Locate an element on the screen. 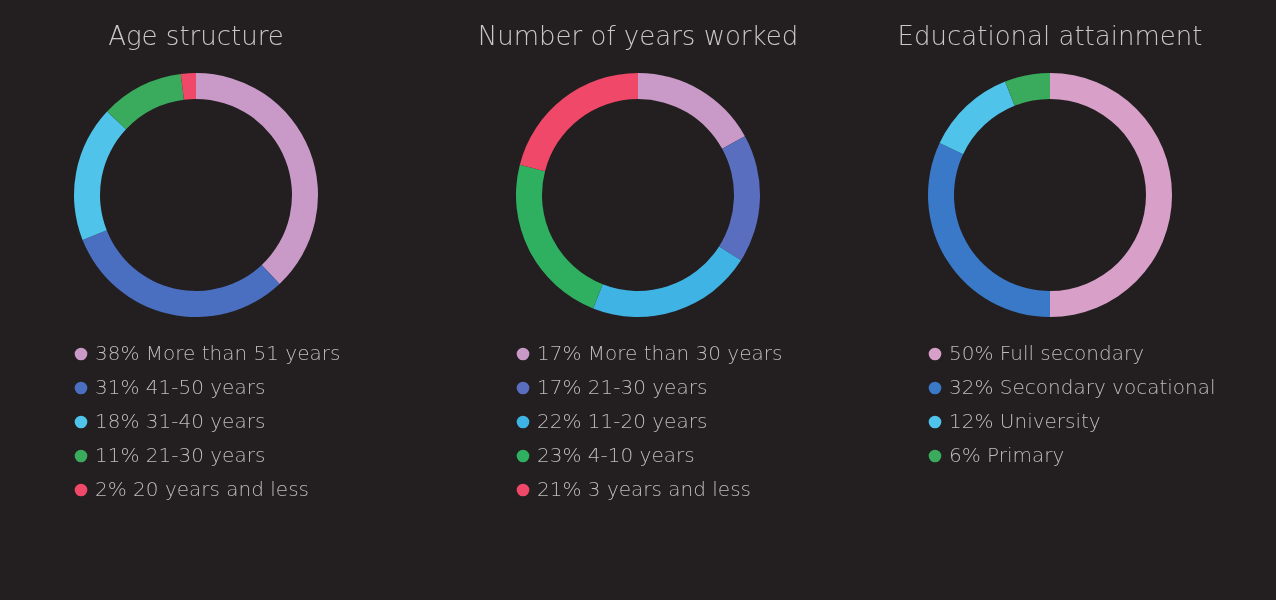 This screenshot has width=1276, height=600. legend-label: 17% More than 30 years is located at coordinates (659, 353).